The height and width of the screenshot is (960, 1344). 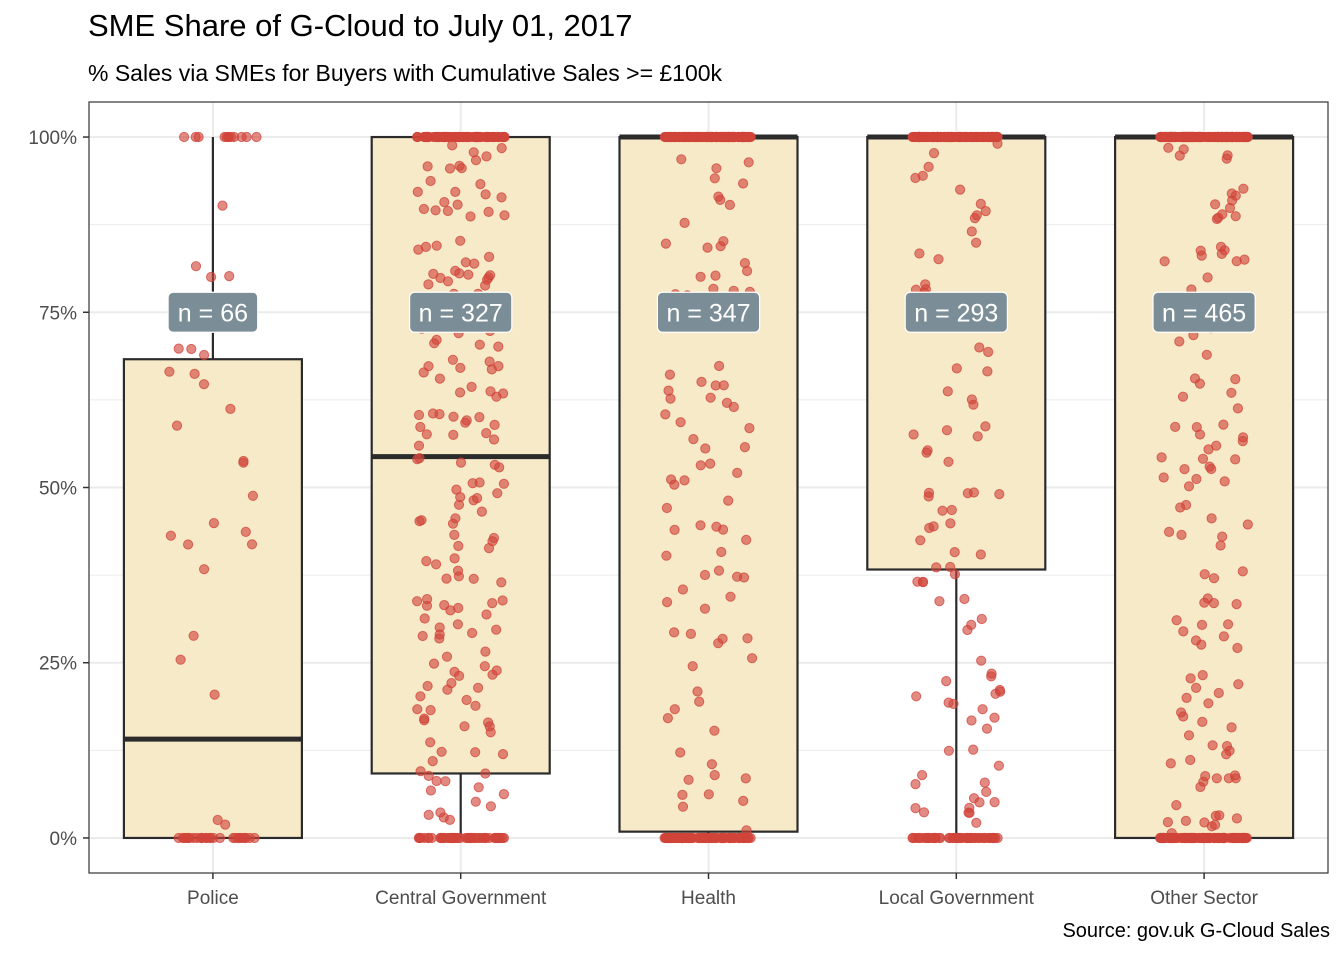 I want to click on points-local-government, so click(x=956, y=487).